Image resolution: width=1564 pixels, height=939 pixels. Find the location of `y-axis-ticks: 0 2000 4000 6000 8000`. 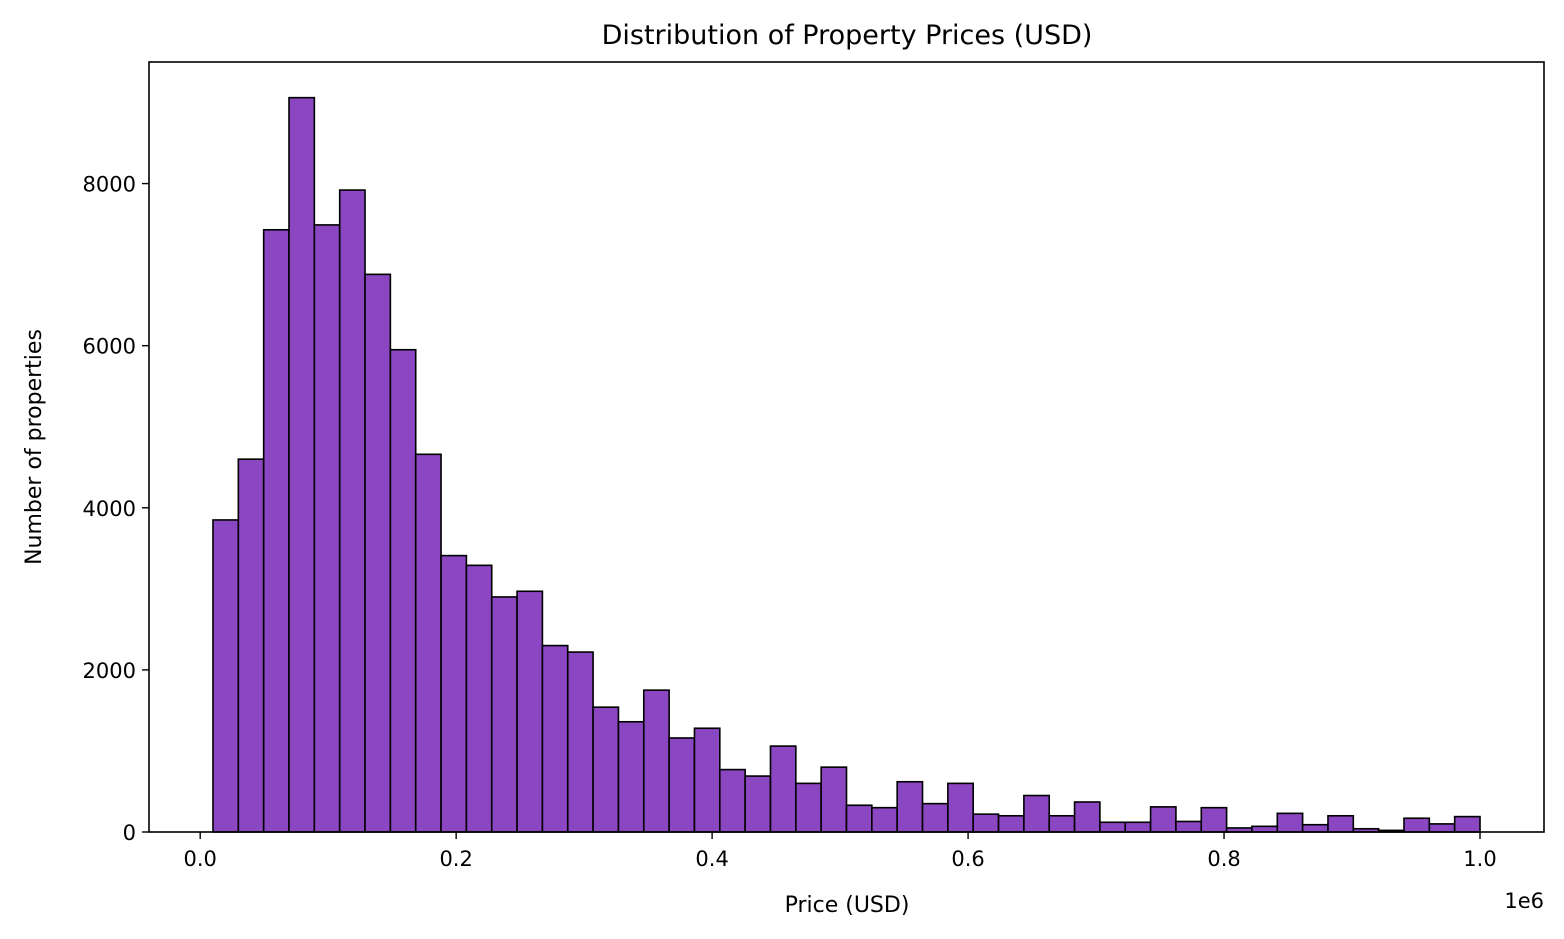

y-axis-ticks: 0 2000 4000 6000 8000 is located at coordinates (116, 509).